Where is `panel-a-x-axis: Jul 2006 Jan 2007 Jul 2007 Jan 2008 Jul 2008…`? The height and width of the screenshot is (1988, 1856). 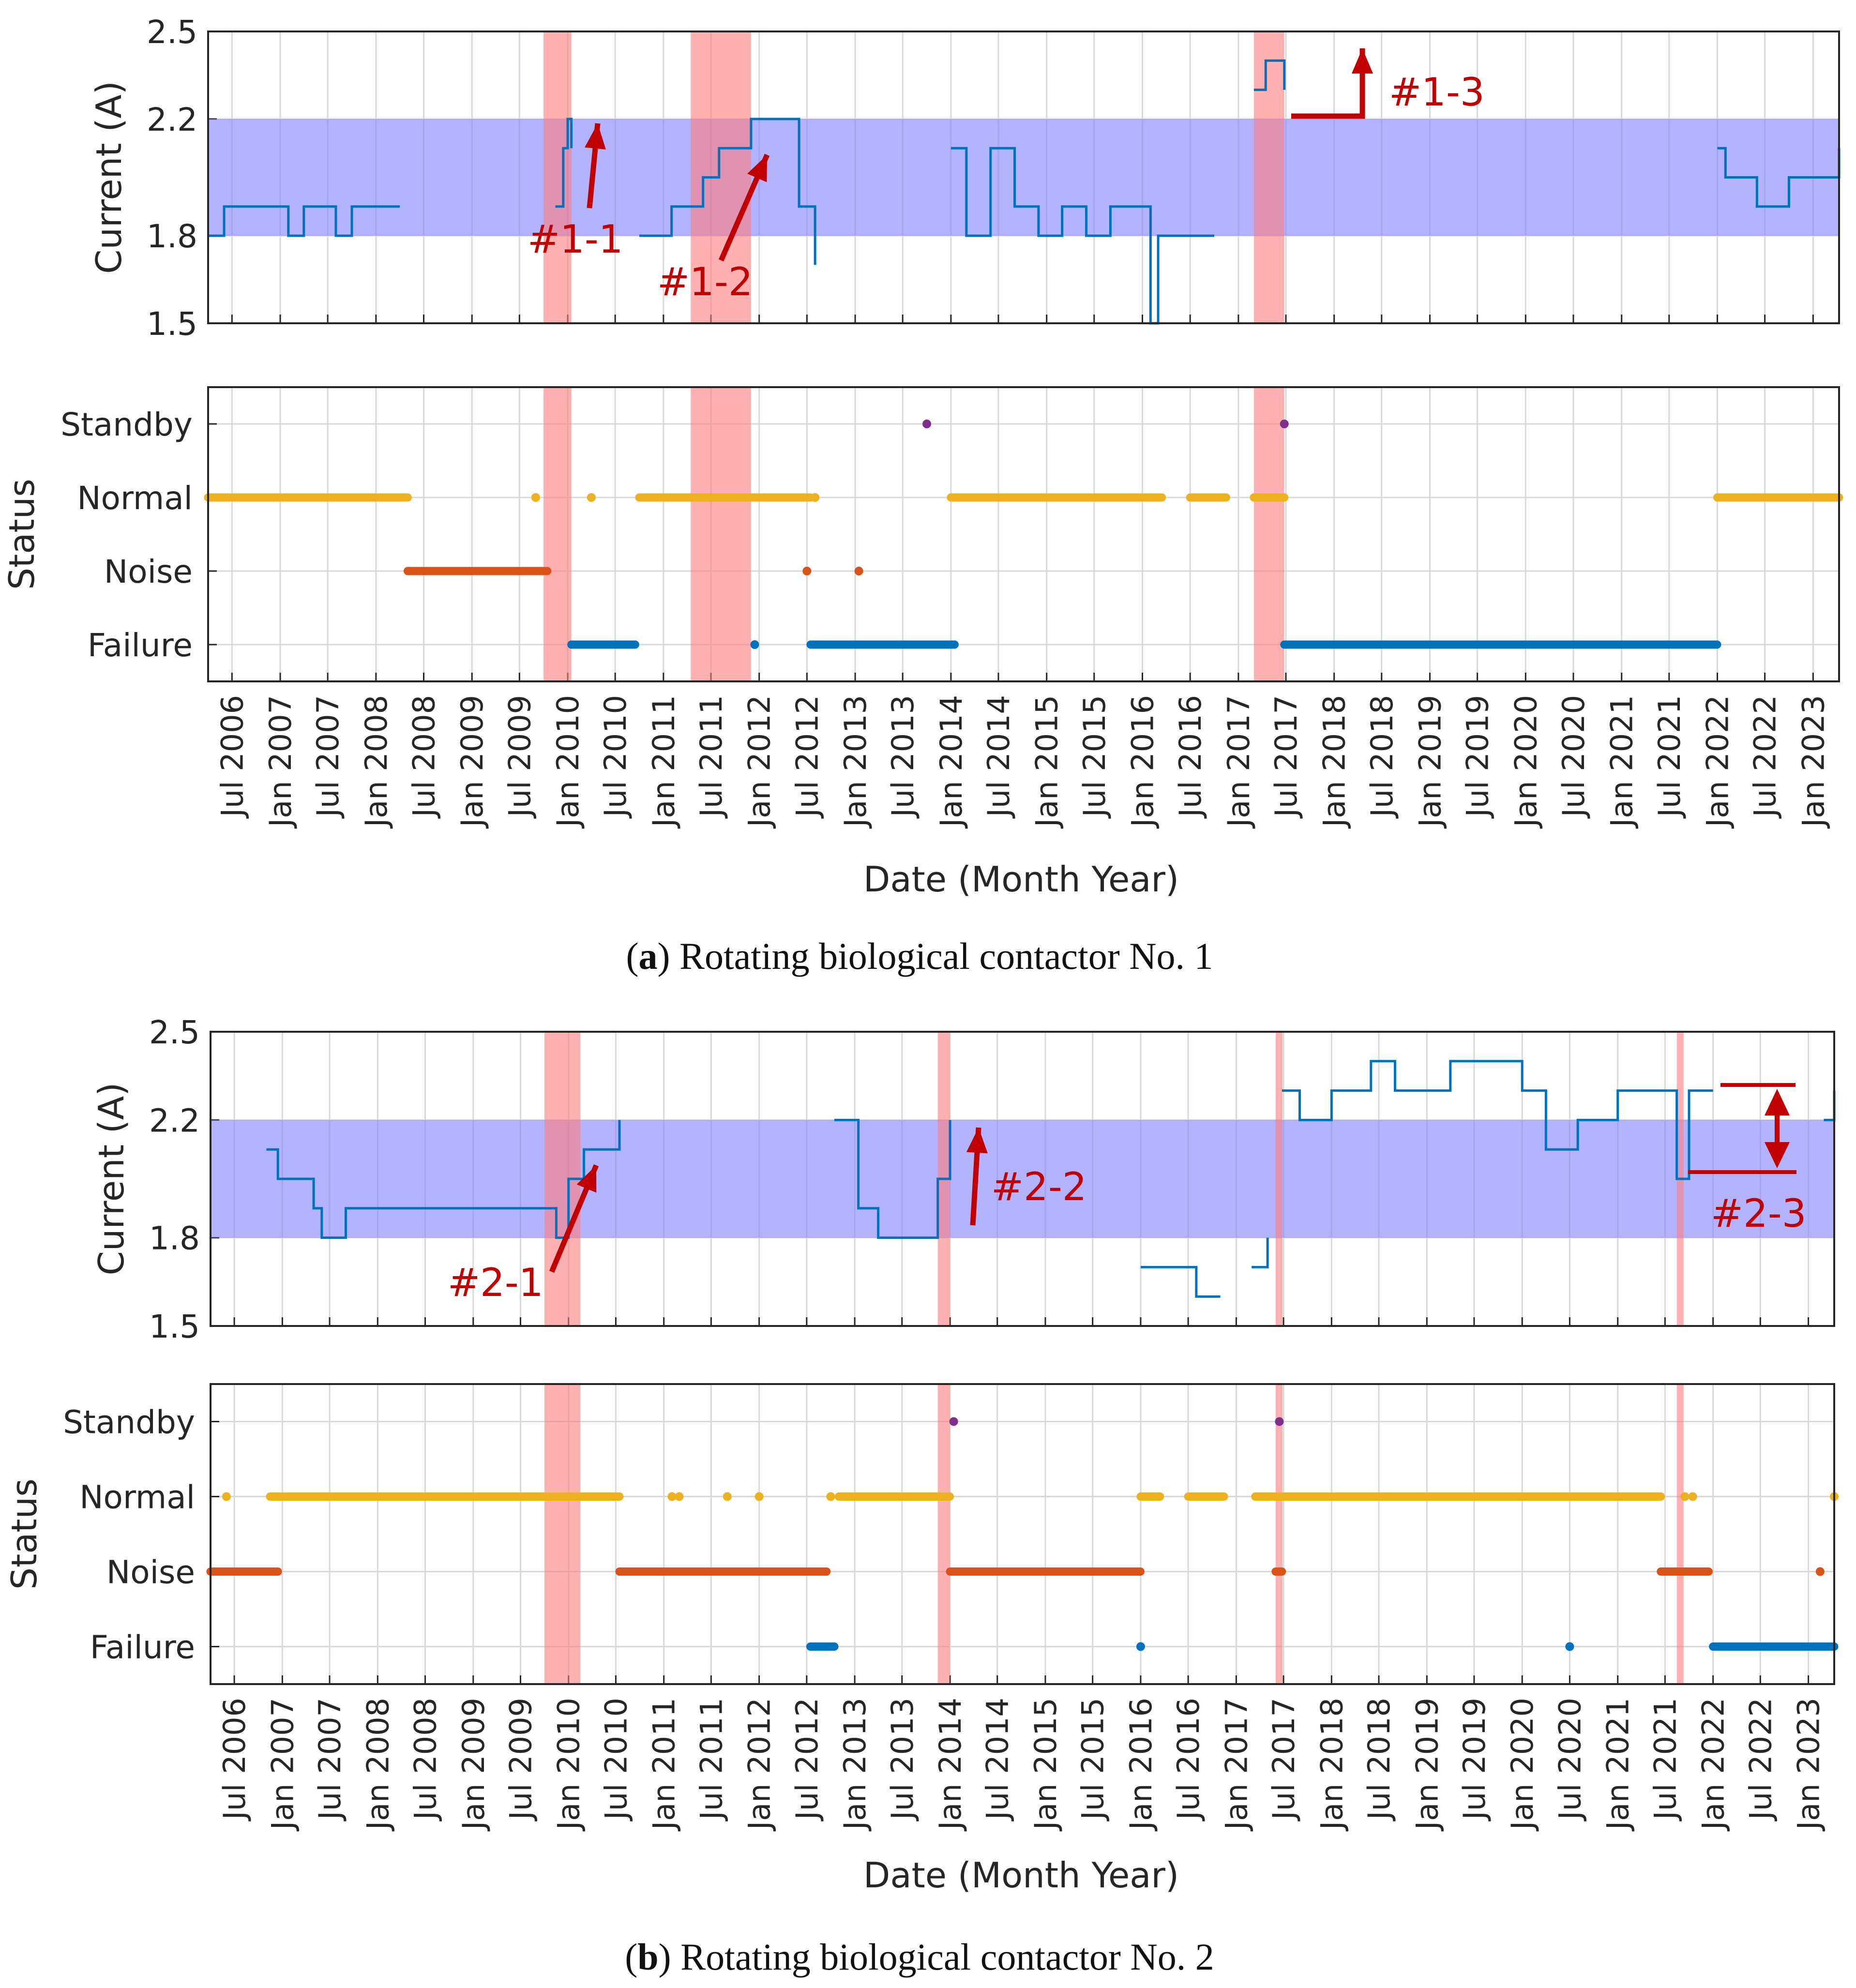
panel-a-x-axis: Jul 2006 Jan 2007 Jul 2007 Jan 2008 Jul 2008… is located at coordinates (1023, 762).